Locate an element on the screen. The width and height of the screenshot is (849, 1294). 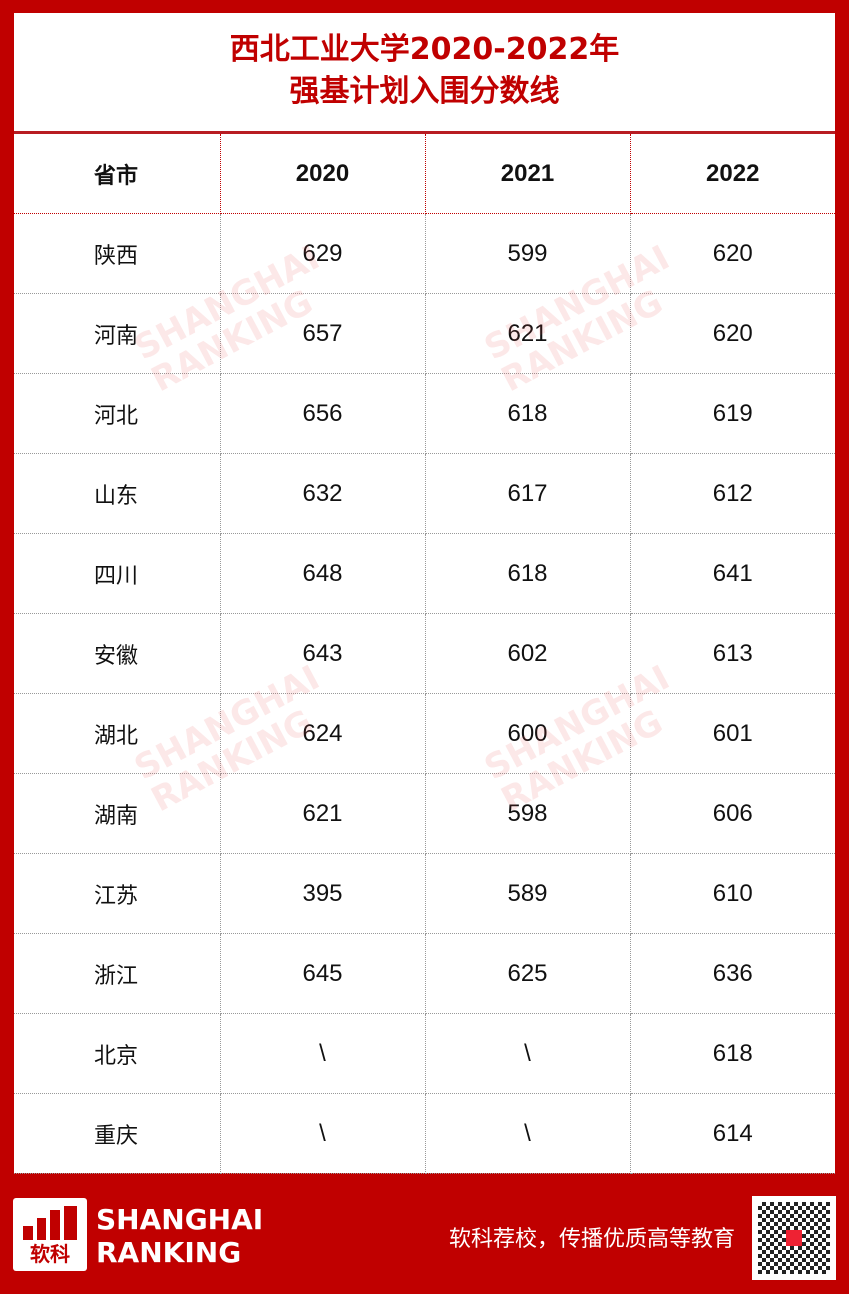
table-row: 四川 648 618 641 is located at coordinates (424, 573).